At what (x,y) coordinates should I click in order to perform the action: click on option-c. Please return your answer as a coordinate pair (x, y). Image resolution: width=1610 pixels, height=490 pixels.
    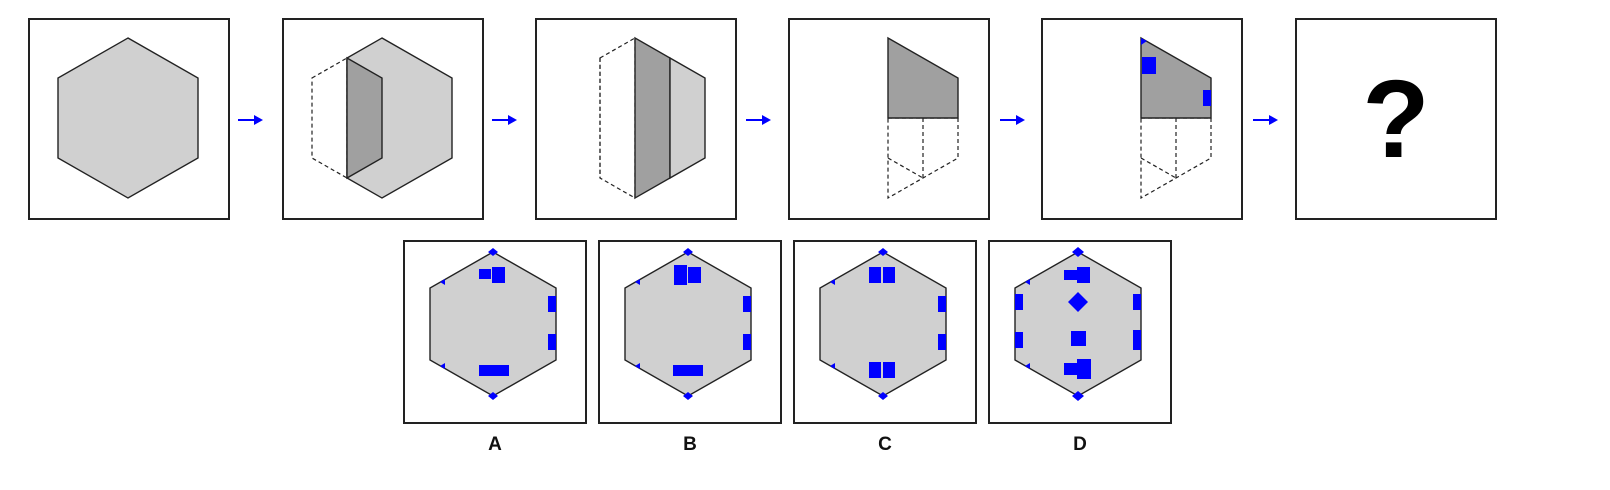
    Looking at the image, I should click on (885, 332).